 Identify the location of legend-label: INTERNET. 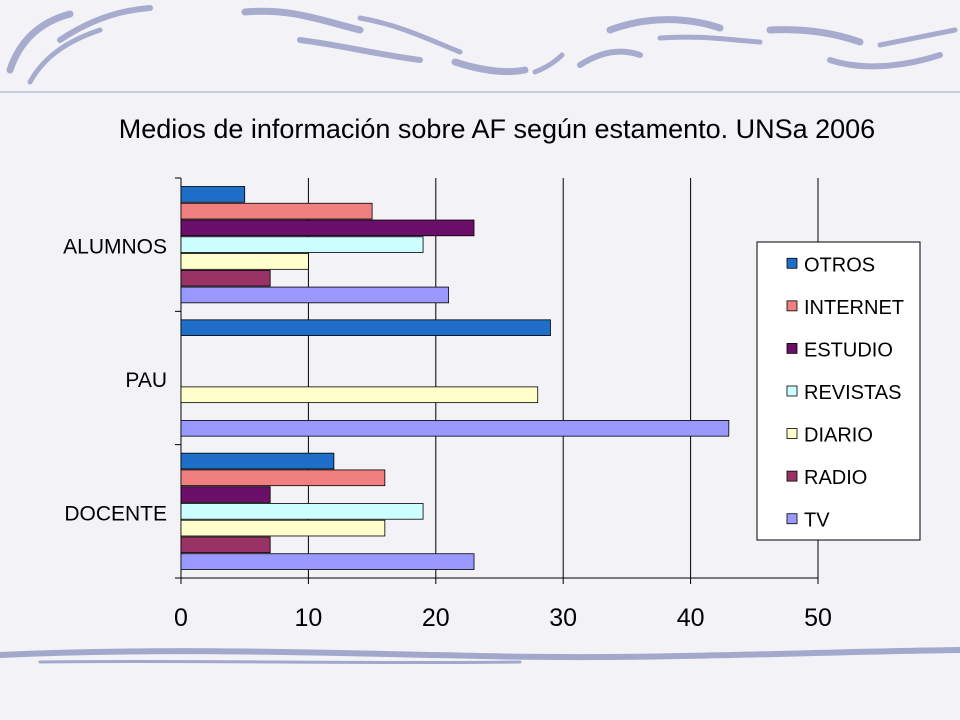
(854, 308).